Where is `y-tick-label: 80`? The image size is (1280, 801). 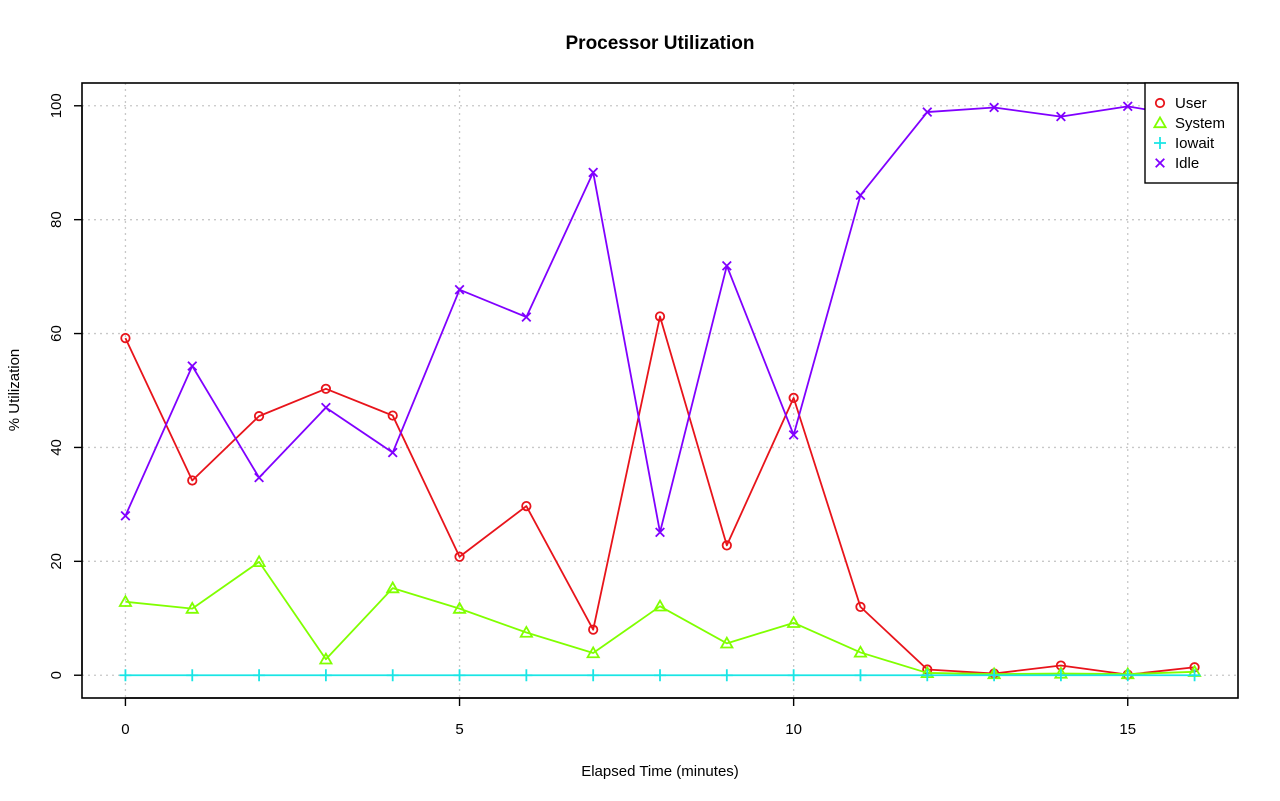
y-tick-label: 80 is located at coordinates (56, 219).